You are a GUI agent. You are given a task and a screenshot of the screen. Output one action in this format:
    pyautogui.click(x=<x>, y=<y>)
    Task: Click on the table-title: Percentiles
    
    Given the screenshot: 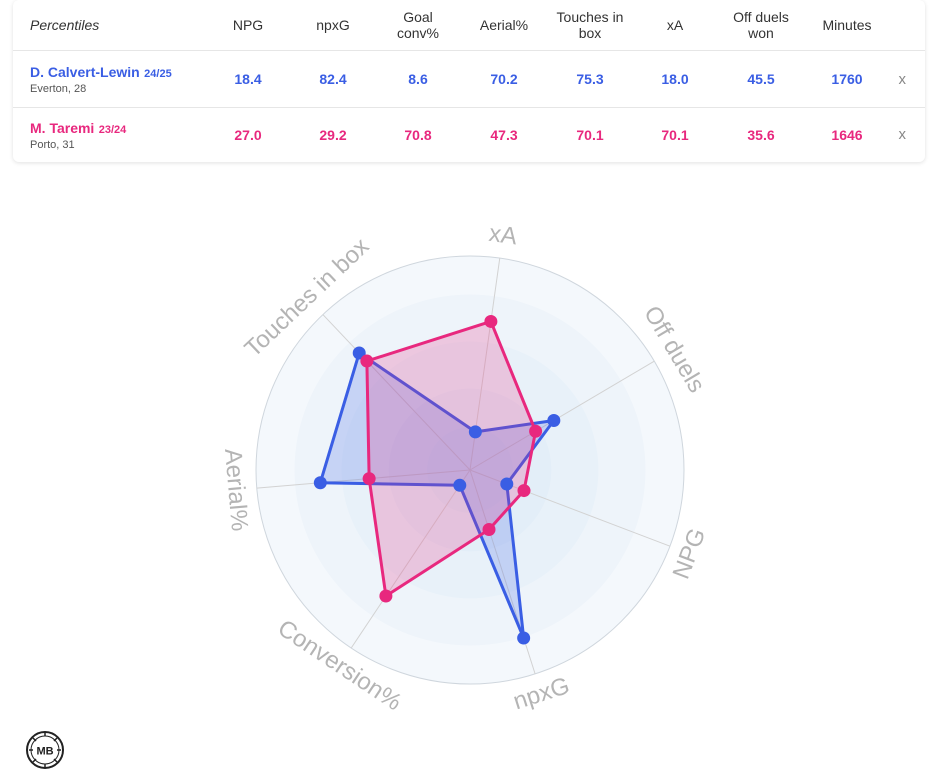 What is the action you would take?
    pyautogui.click(x=65, y=25)
    